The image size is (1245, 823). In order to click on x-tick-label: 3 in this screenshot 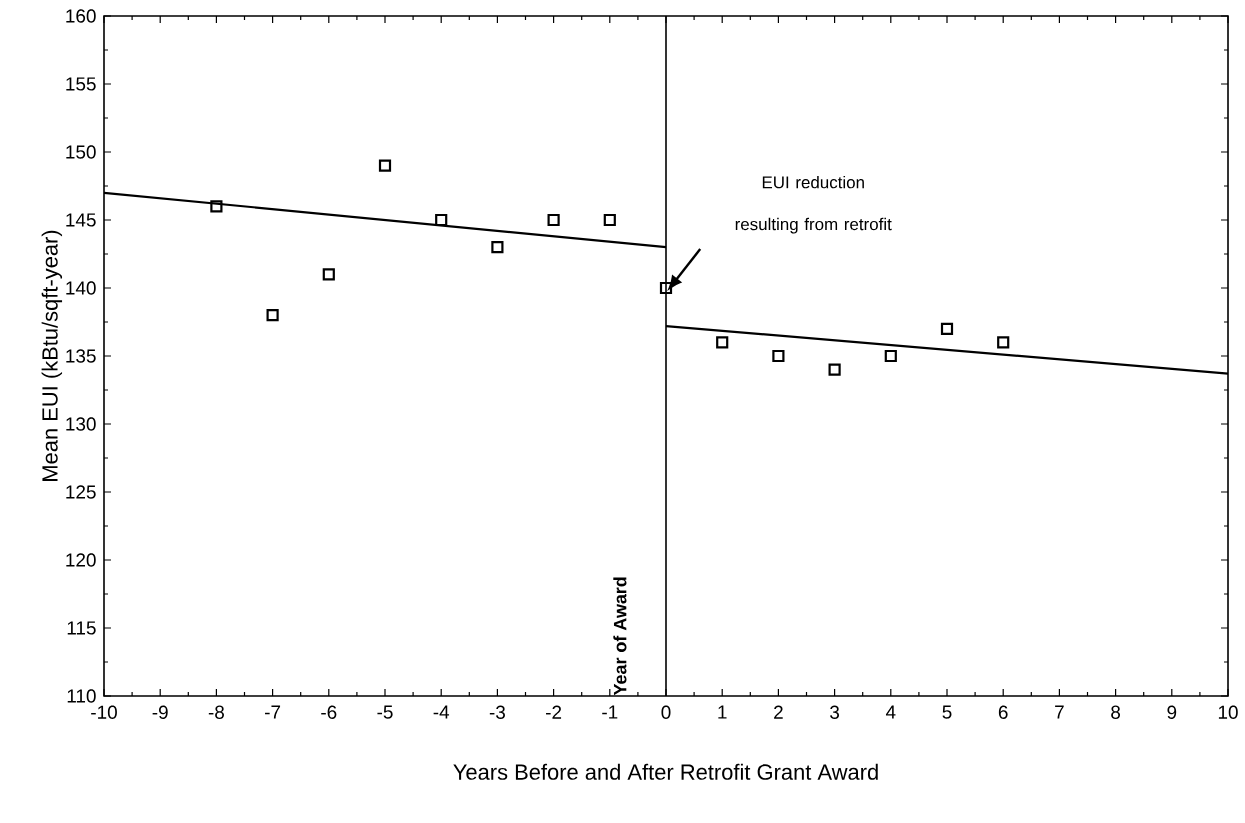, I will do `click(835, 712)`.